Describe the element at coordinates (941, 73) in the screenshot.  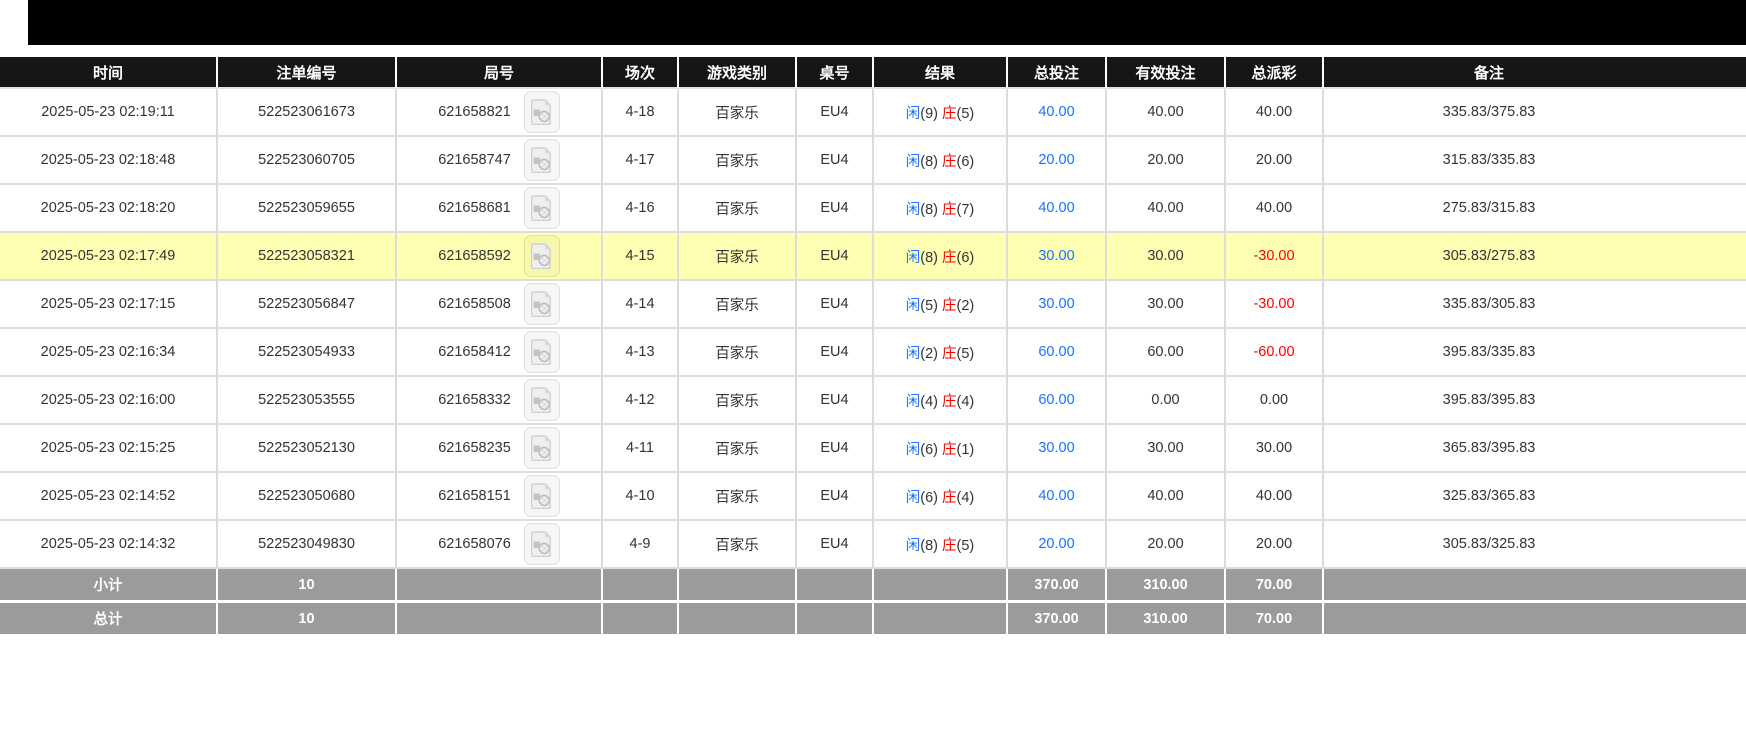
I see `col-header-result: 结果` at that location.